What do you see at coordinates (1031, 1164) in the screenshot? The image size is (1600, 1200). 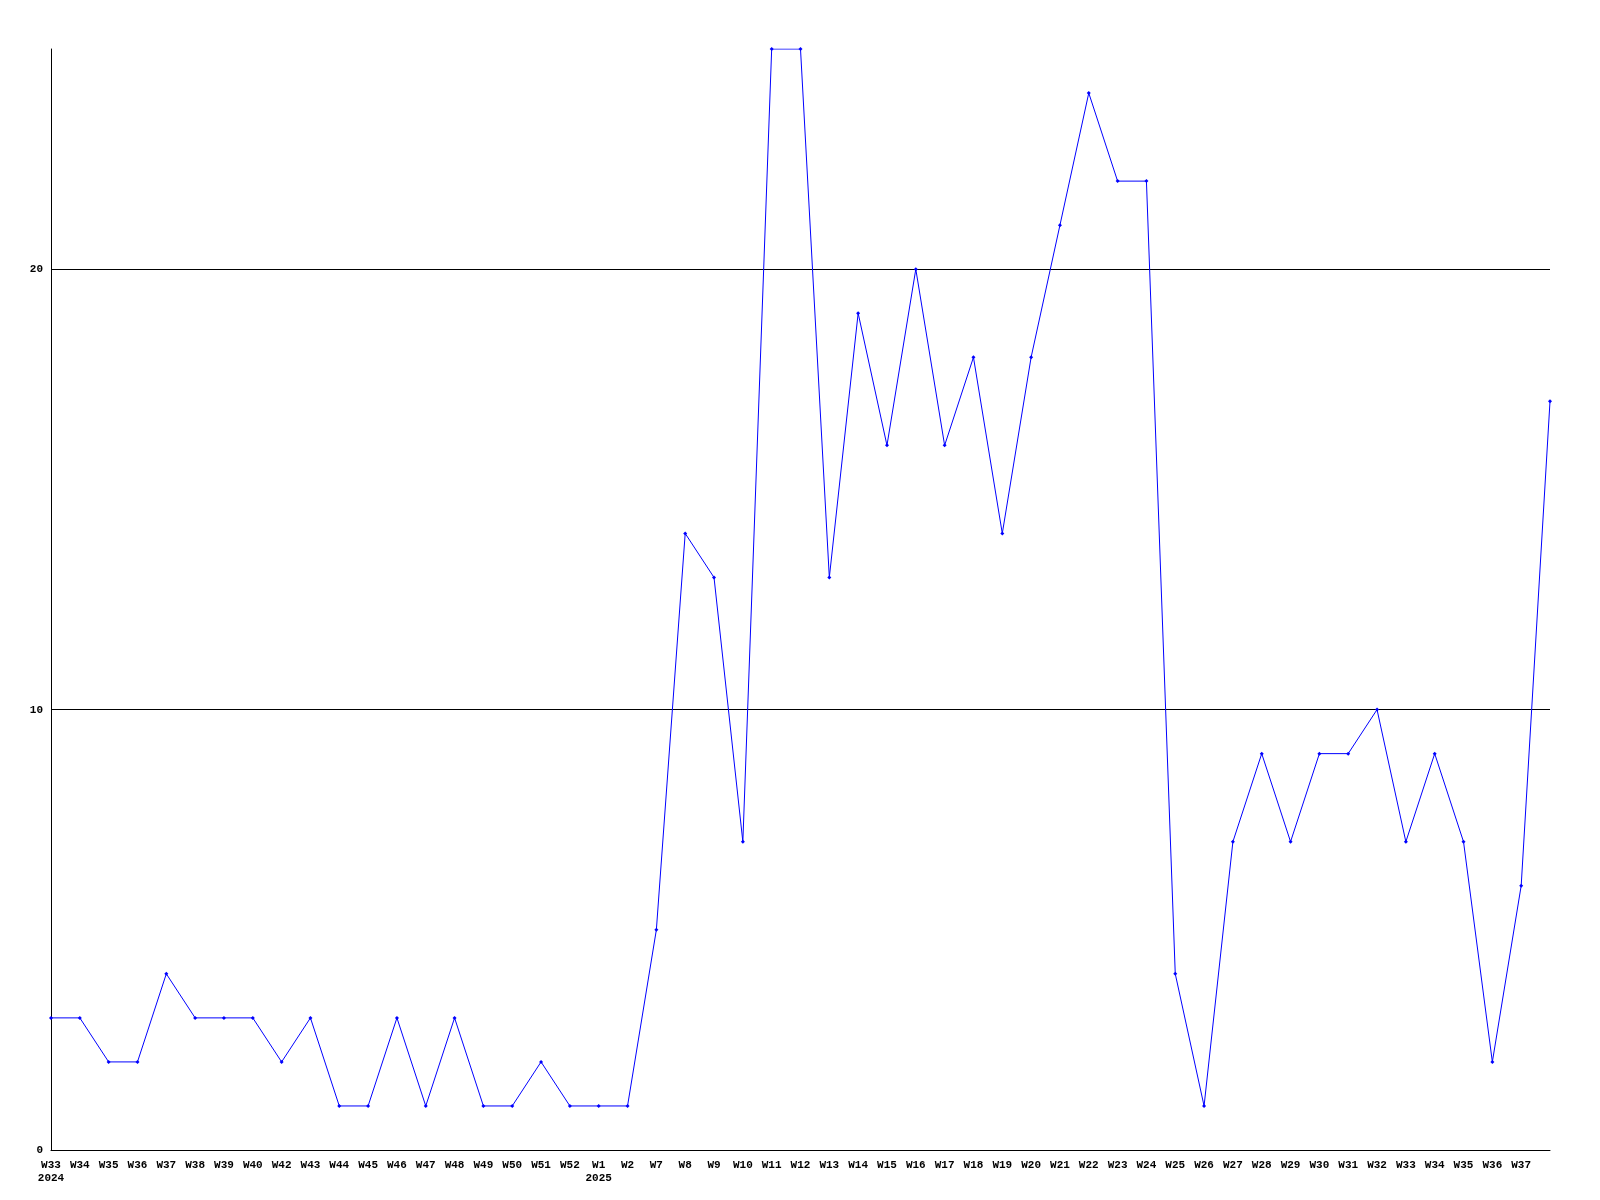 I see `x-tick-label: W20` at bounding box center [1031, 1164].